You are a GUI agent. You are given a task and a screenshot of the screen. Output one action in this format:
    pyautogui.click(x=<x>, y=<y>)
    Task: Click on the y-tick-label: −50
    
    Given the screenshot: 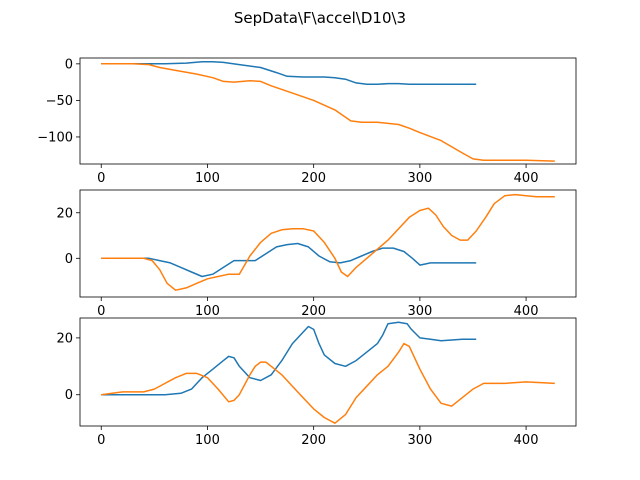 What is the action you would take?
    pyautogui.click(x=59, y=101)
    